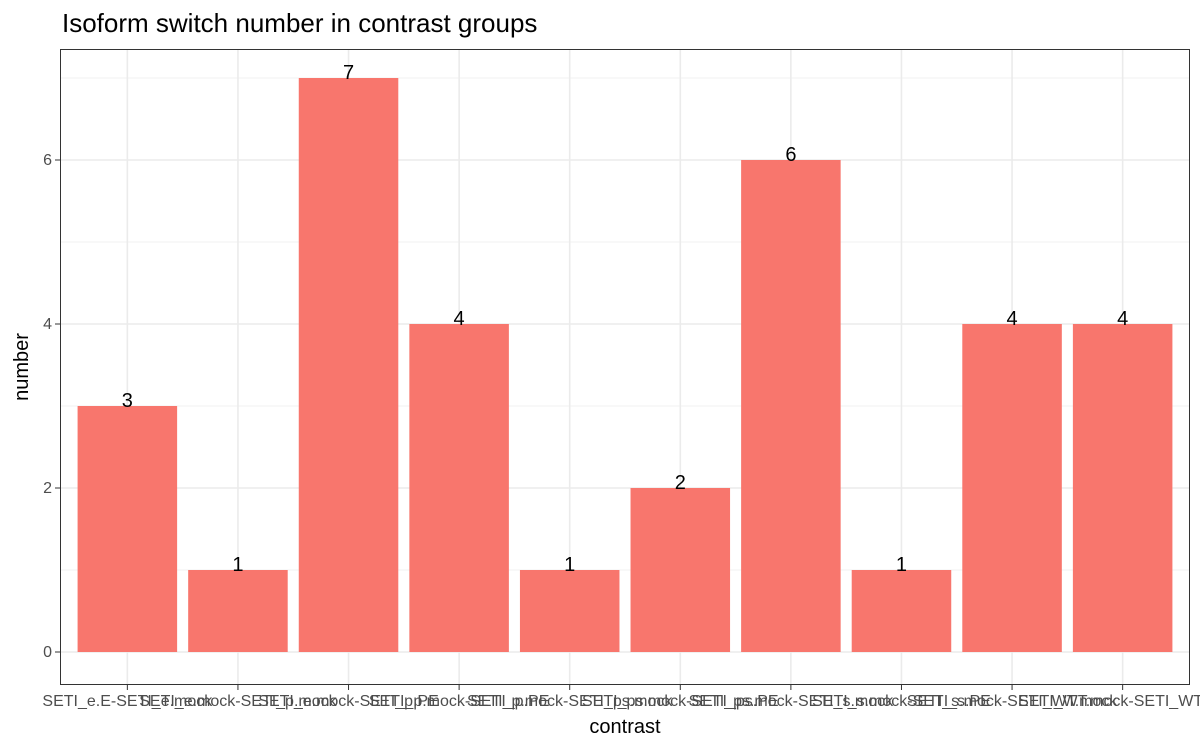  What do you see at coordinates (1013, 701) in the screenshot?
I see `x-tick-label: SETI_s.mock-SETI_WT.mock` at bounding box center [1013, 701].